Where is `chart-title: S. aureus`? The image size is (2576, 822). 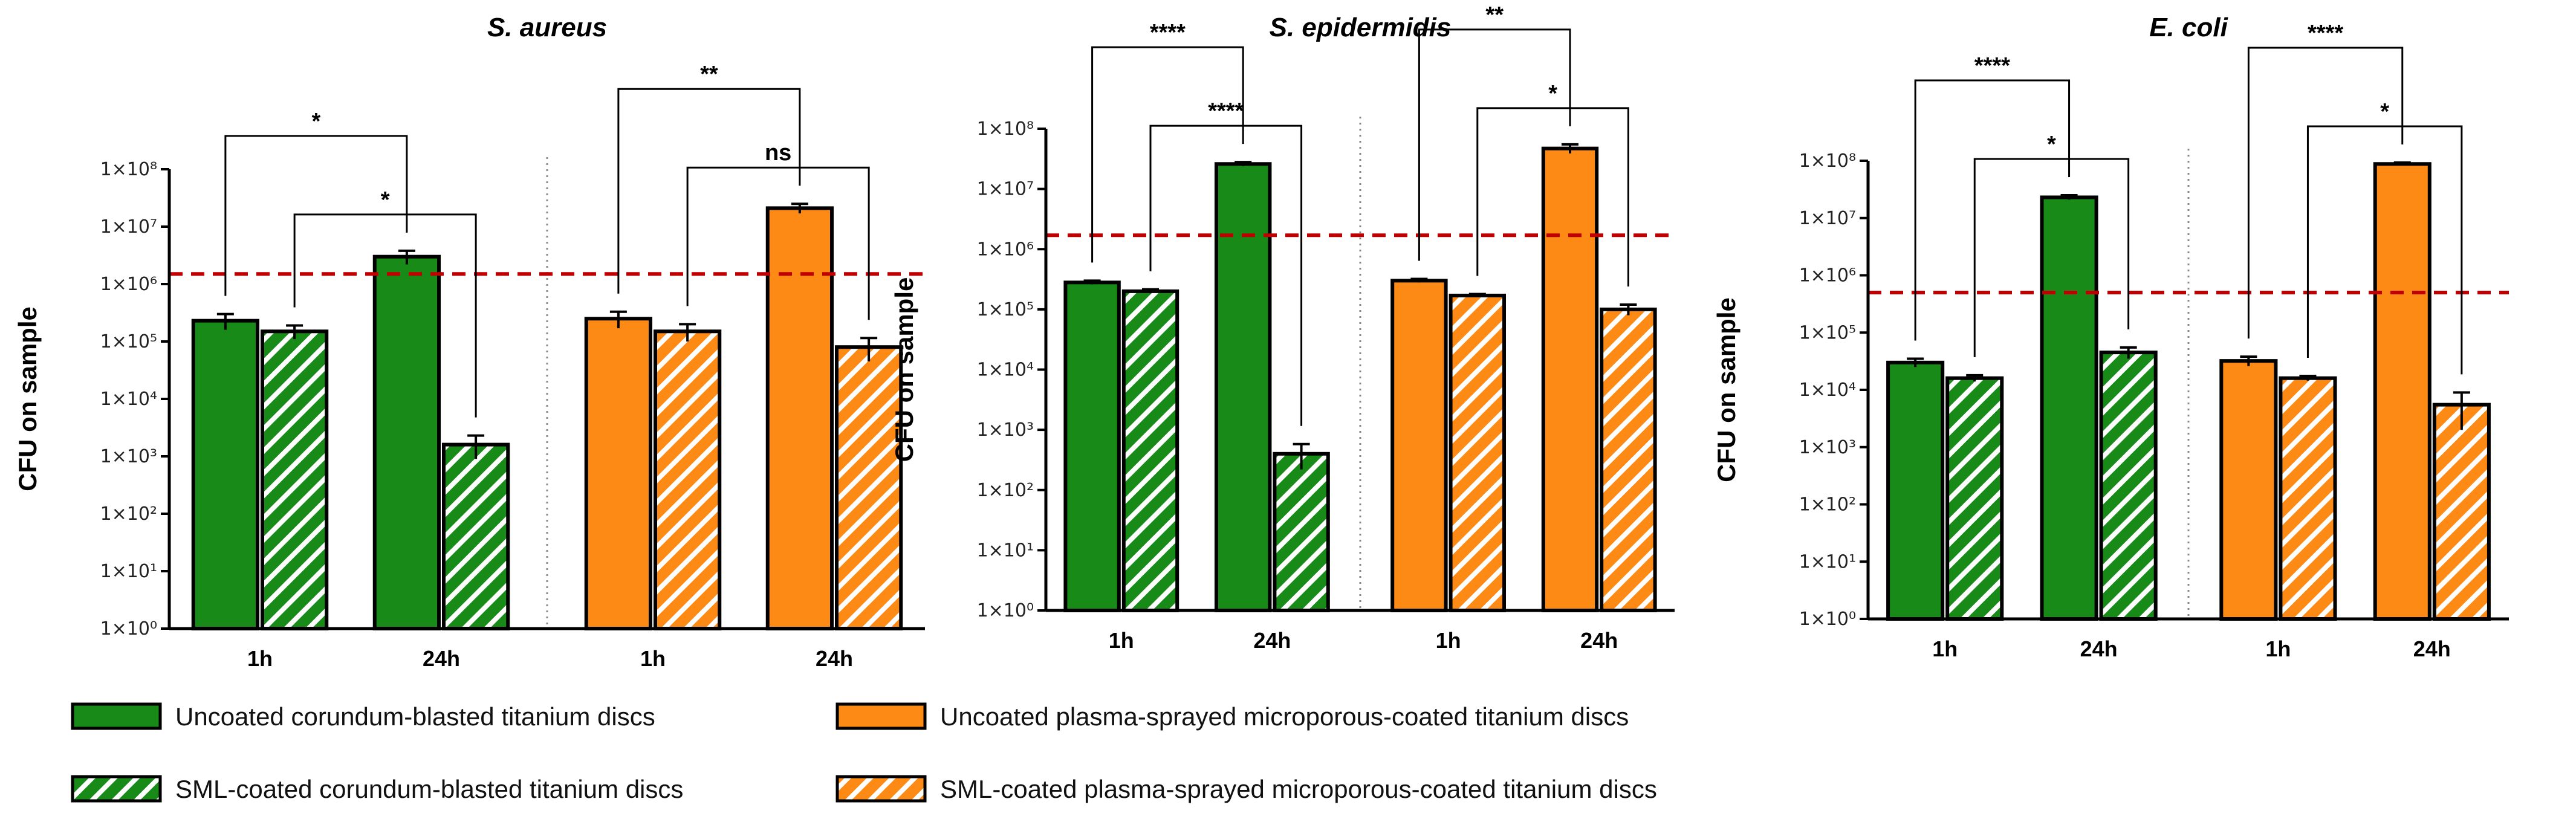 chart-title: S. aureus is located at coordinates (547, 27).